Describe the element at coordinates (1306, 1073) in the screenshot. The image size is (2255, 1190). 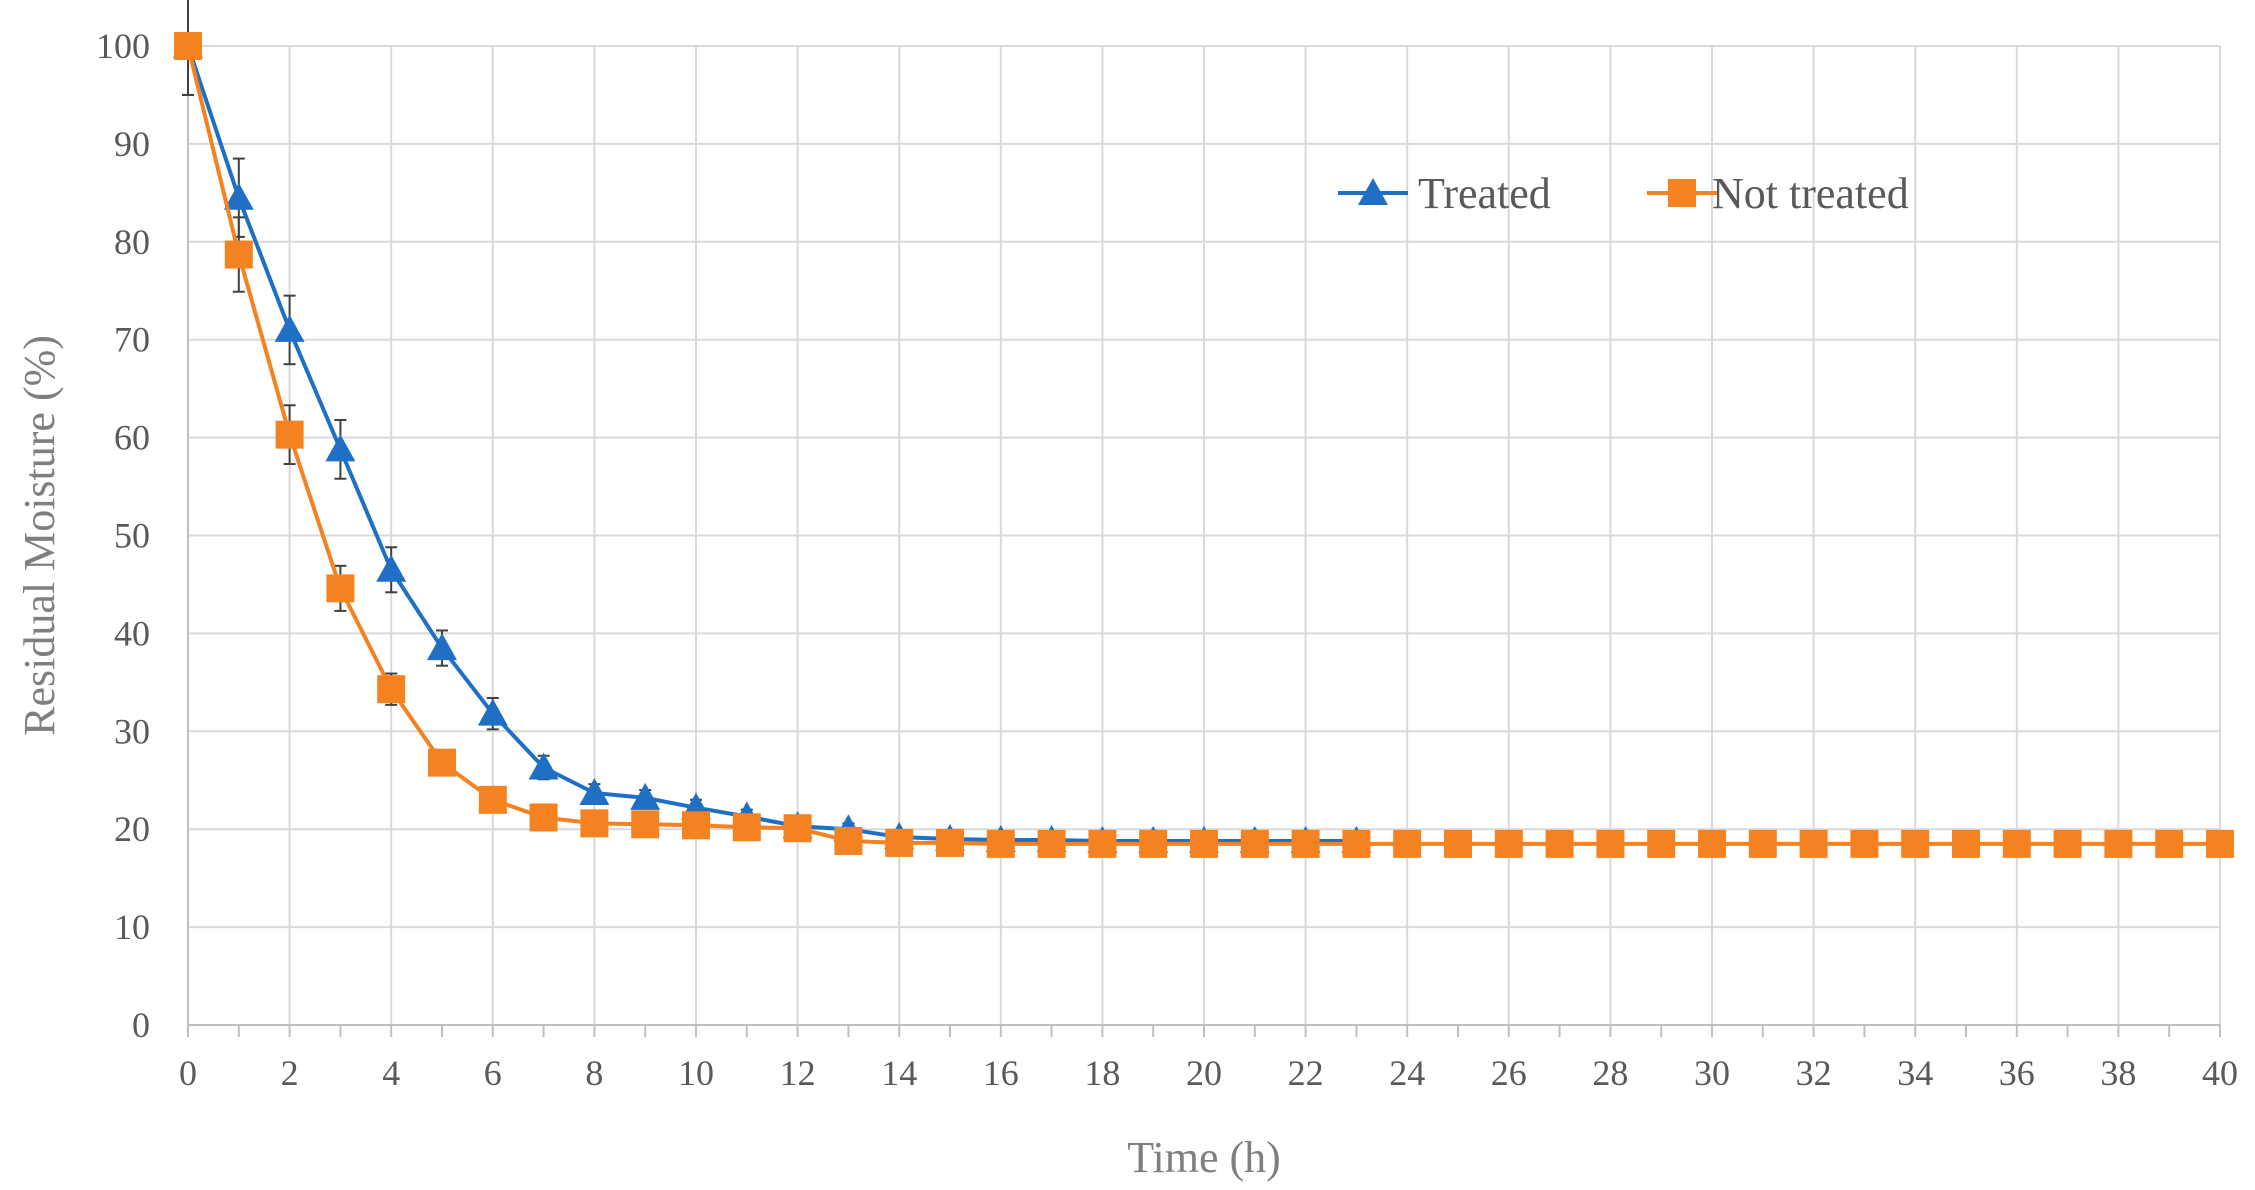
I see `x-tick-label: 22` at that location.